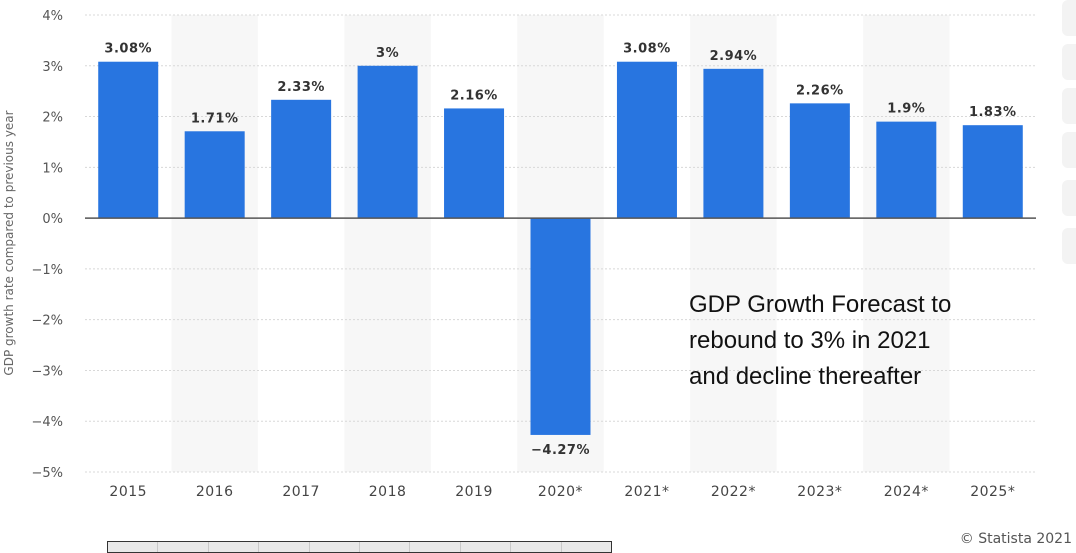 Image resolution: width=1076 pixels, height=553 pixels. Describe the element at coordinates (906, 109) in the screenshot. I see `data-label: 1.9%` at that location.